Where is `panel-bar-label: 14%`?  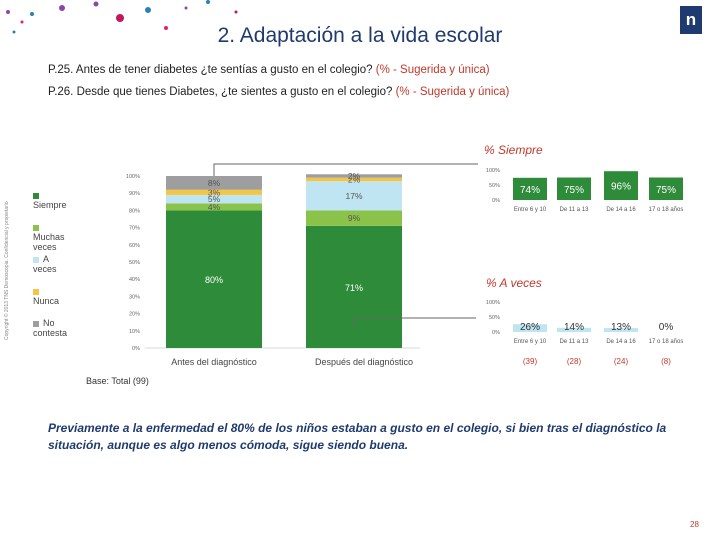
panel-bar-label: 14% is located at coordinates (574, 327).